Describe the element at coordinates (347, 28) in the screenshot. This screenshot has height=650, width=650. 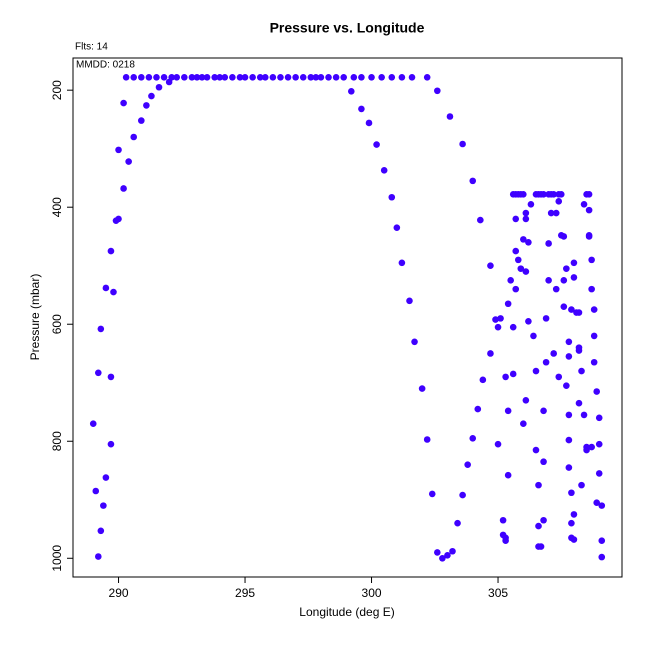
I see `chart-title: Pressure vs. Longitude` at that location.